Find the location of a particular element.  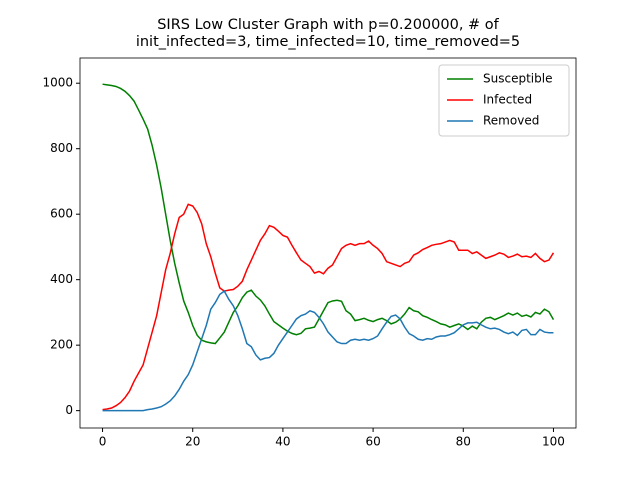

y-tick-label: 1000 is located at coordinates (57, 83).